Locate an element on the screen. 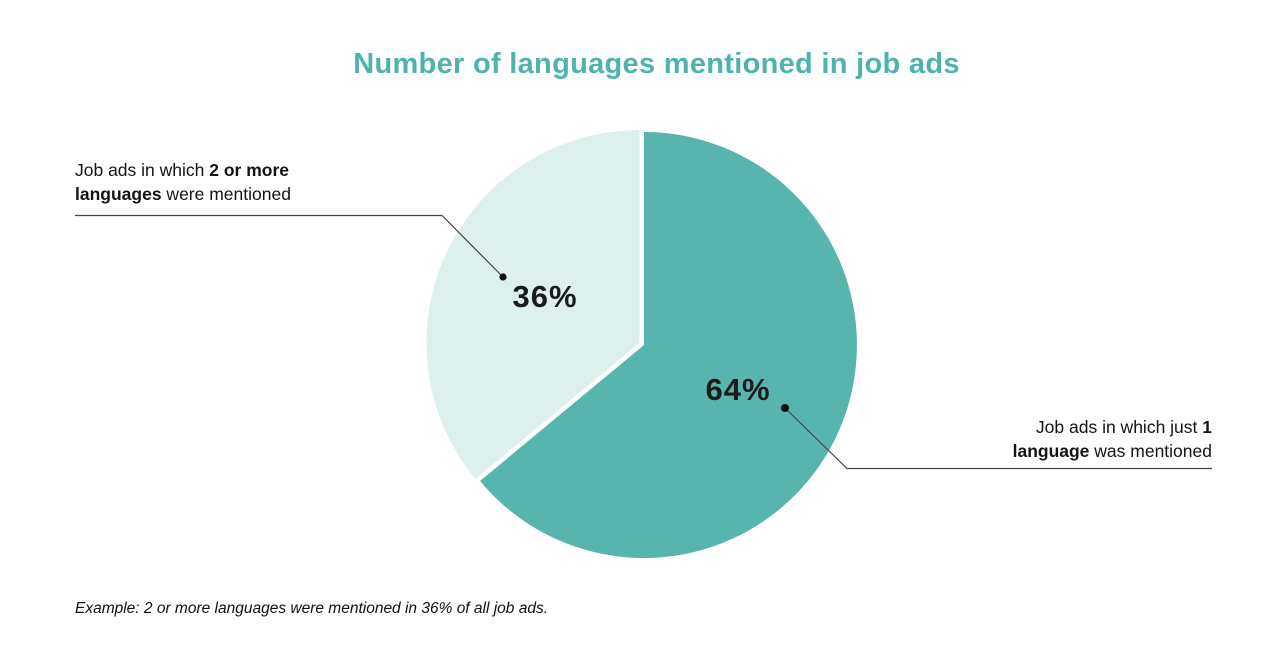 This screenshot has width=1288, height=666. callout-label-64-suffix: was mentioned is located at coordinates (1150, 450).